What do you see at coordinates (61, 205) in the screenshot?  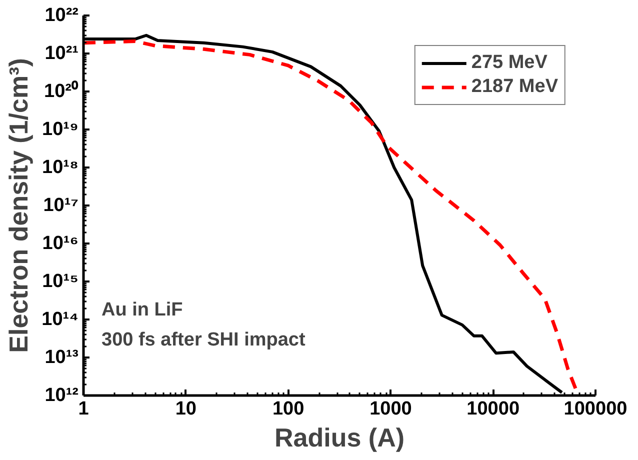 I see `y-tick-label: 10¹⁷` at bounding box center [61, 205].